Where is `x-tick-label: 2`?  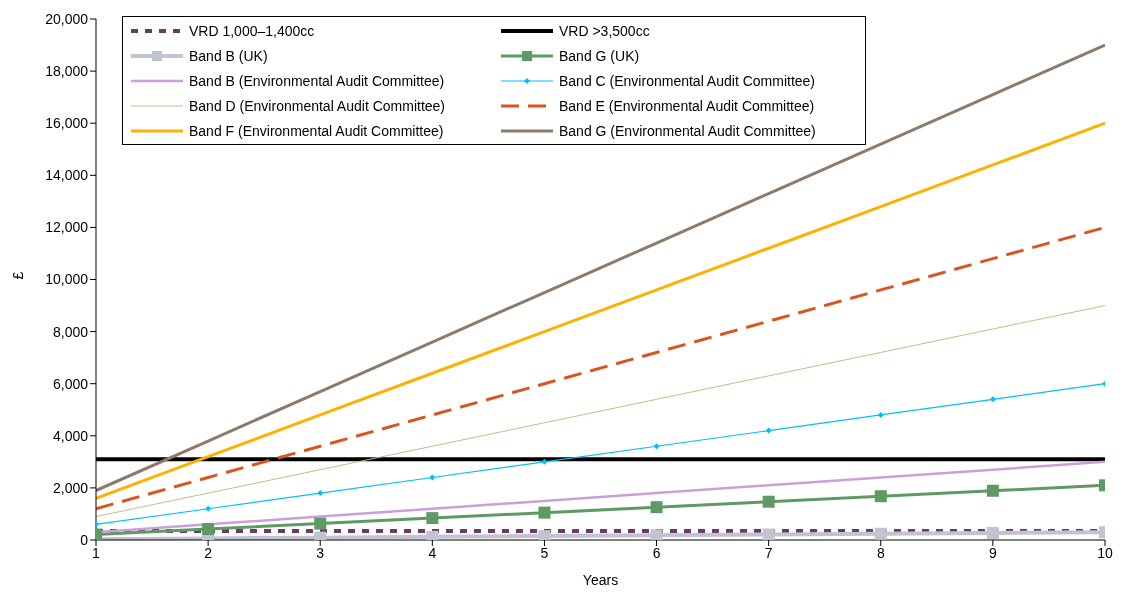 x-tick-label: 2 is located at coordinates (208, 552).